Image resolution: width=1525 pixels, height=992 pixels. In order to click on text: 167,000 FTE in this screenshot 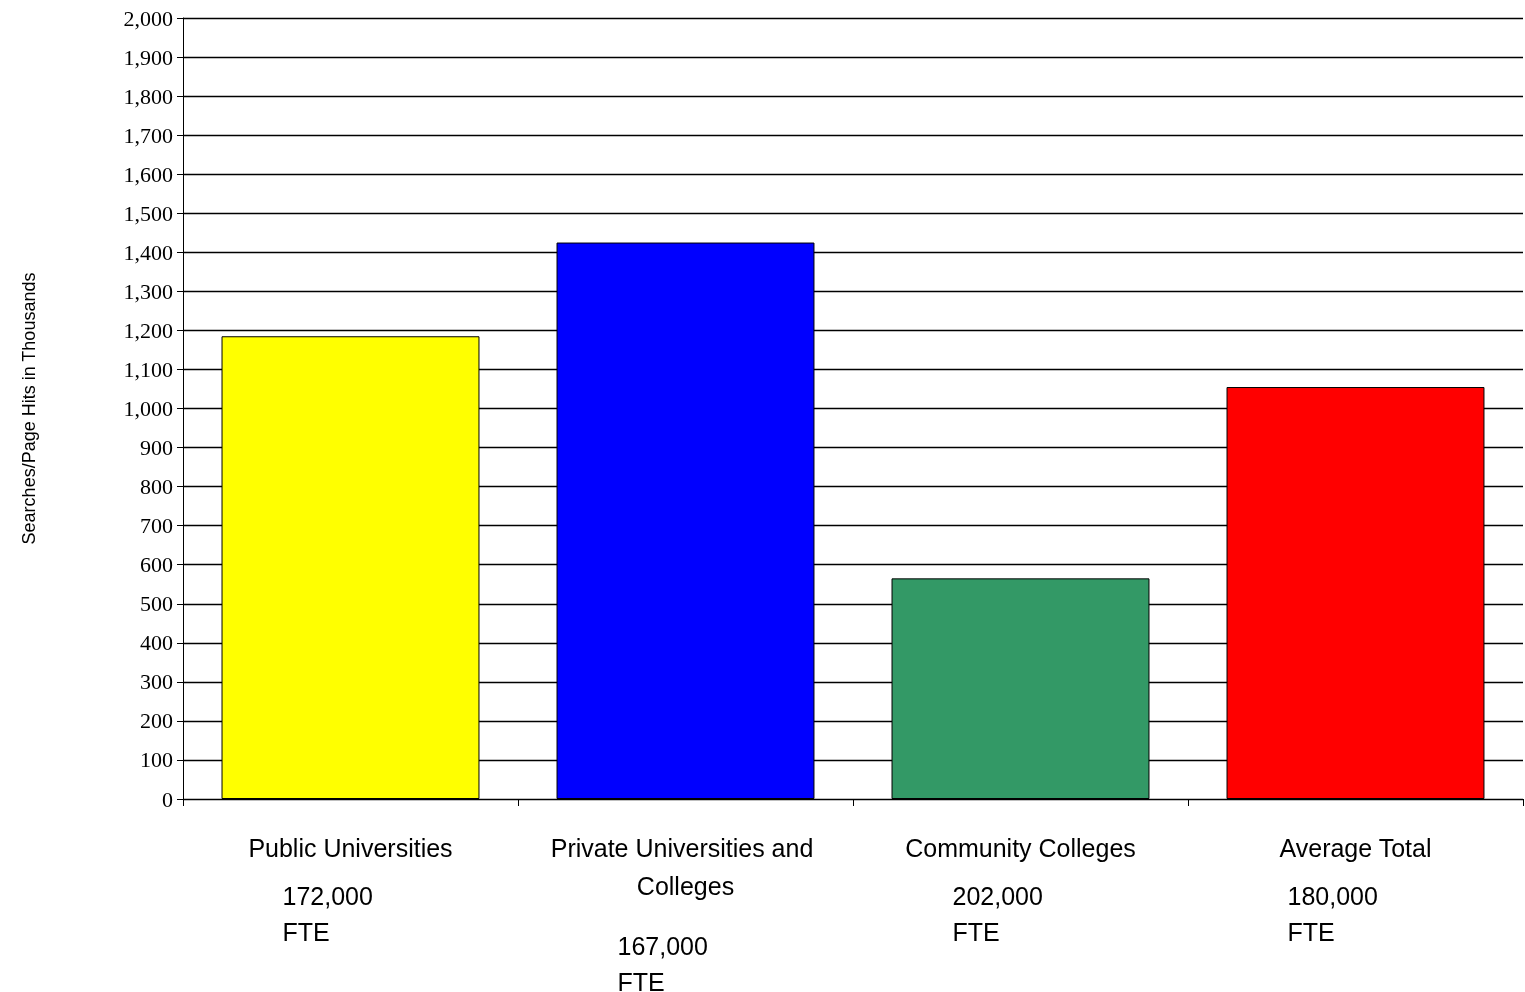, I will do `click(662, 962)`.